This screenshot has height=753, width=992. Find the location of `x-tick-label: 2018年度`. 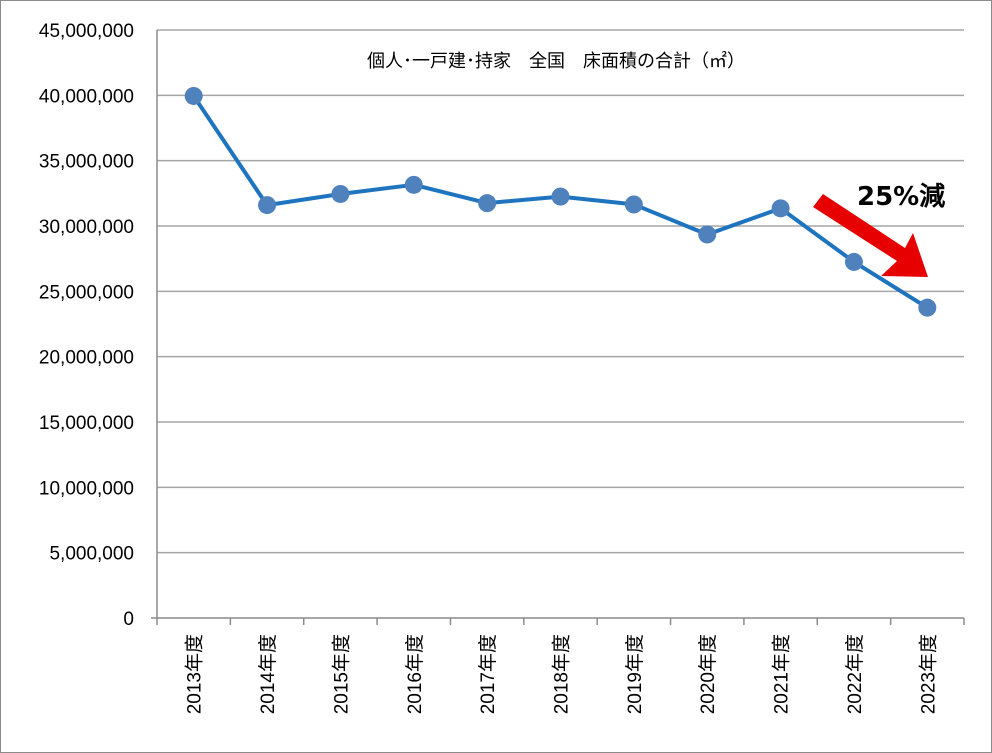

x-tick-label: 2018年度 is located at coordinates (562, 674).